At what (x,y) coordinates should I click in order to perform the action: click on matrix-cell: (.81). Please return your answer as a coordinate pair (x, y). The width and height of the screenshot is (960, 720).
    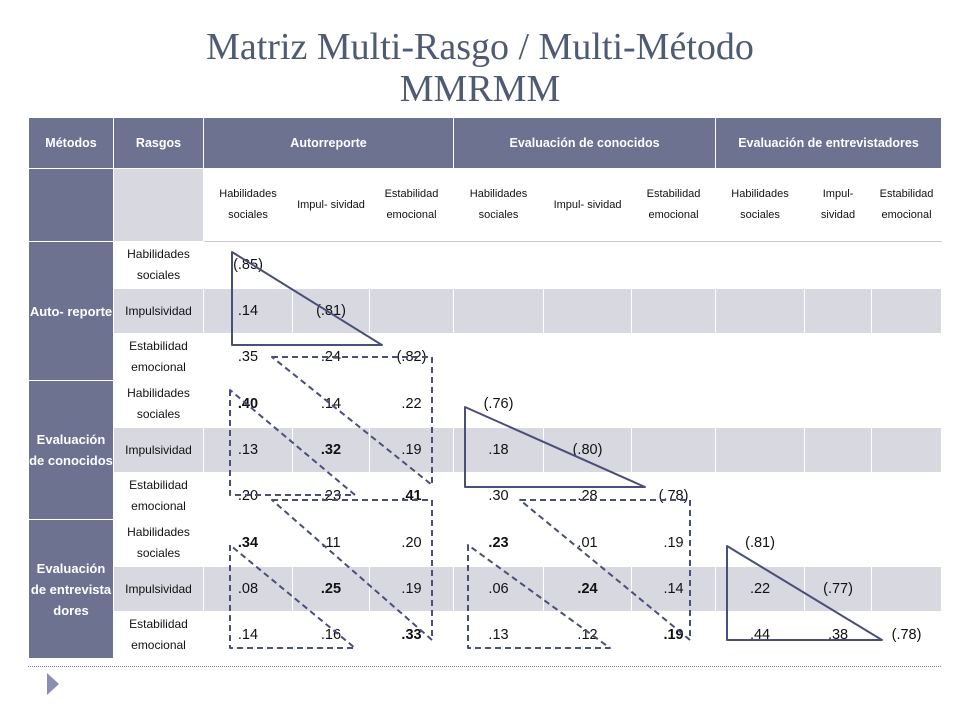
    Looking at the image, I should click on (760, 543).